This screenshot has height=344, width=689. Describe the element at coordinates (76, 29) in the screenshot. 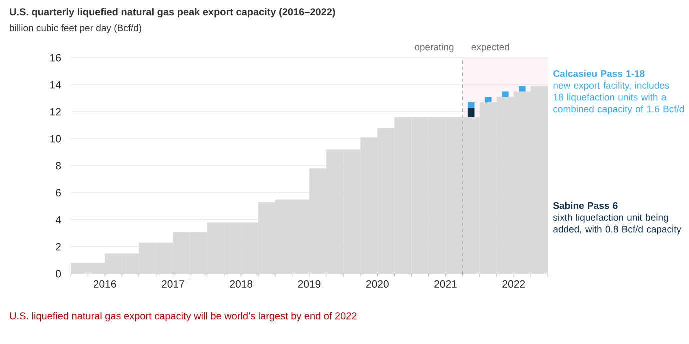

I see `y-axis-title: billion cubic feet per day (Bcf/d)` at that location.